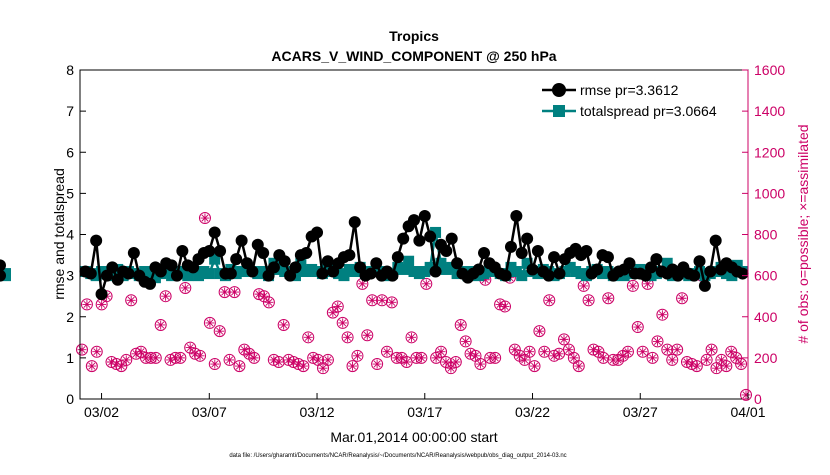 This screenshot has width=830, height=475. Describe the element at coordinates (413, 56) in the screenshot. I see `chart-subtitle: ACARS_V_WIND_COMPONENT @ 250 hPa` at that location.